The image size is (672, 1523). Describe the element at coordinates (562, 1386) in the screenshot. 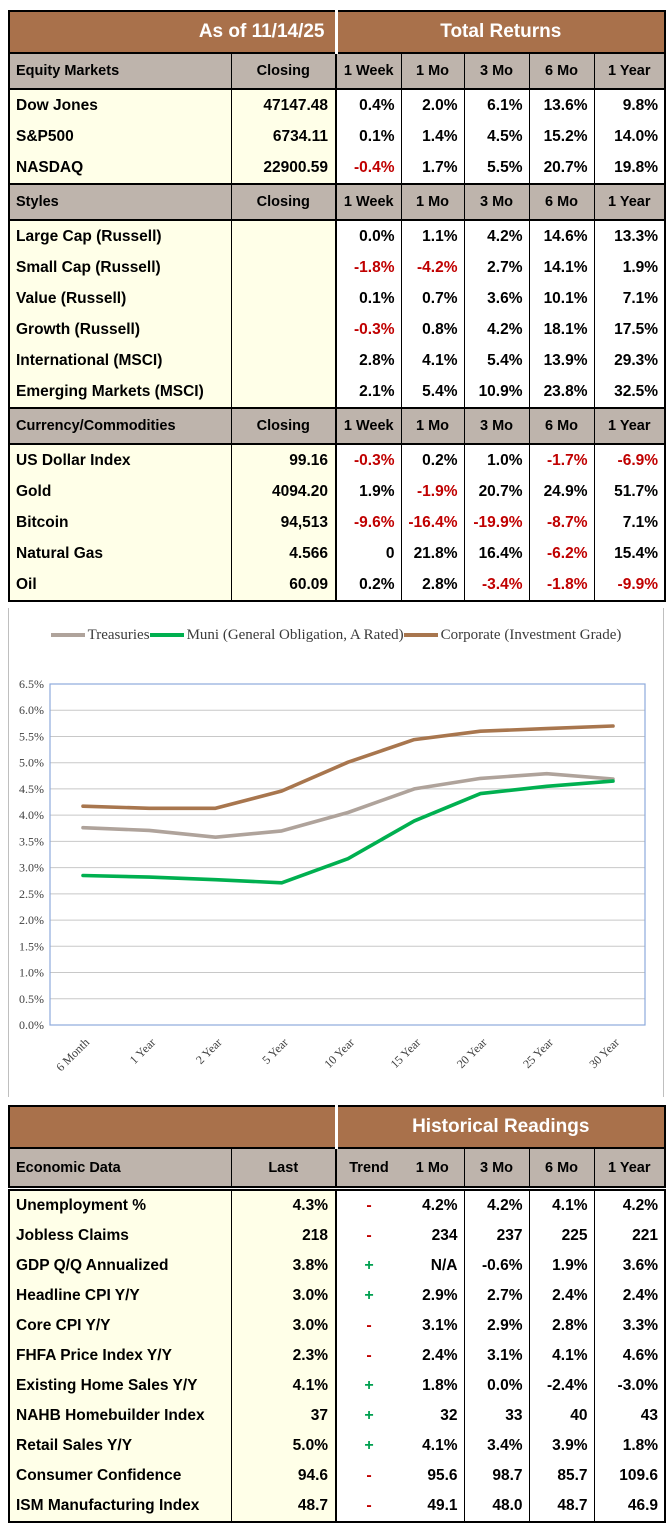

I see `reading-value: -2.4%` at that location.